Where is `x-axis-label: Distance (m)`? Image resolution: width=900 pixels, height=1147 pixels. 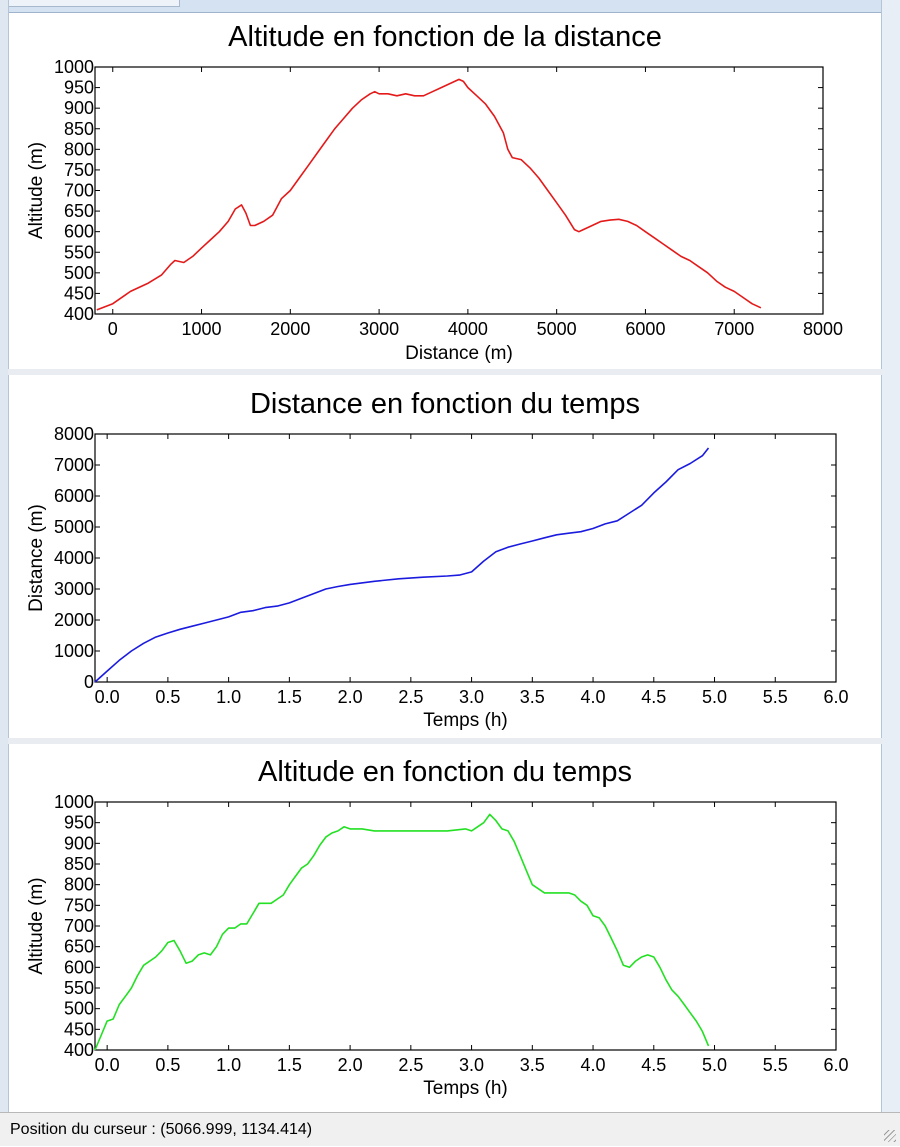
x-axis-label: Distance (m) is located at coordinates (459, 353).